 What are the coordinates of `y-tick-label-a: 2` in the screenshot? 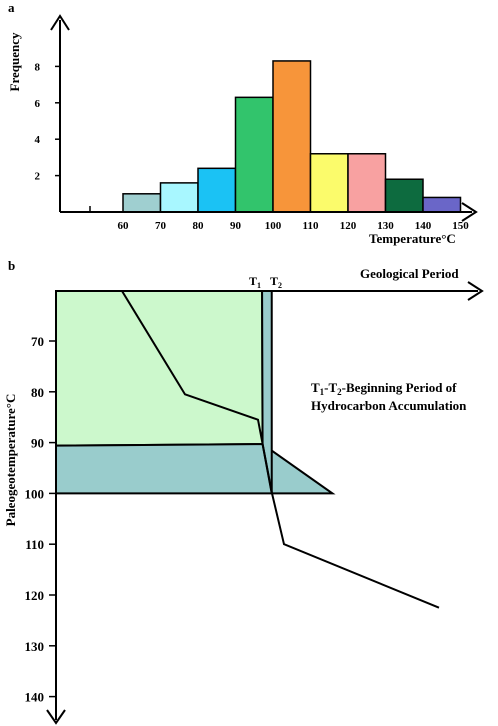 It's located at (38, 177).